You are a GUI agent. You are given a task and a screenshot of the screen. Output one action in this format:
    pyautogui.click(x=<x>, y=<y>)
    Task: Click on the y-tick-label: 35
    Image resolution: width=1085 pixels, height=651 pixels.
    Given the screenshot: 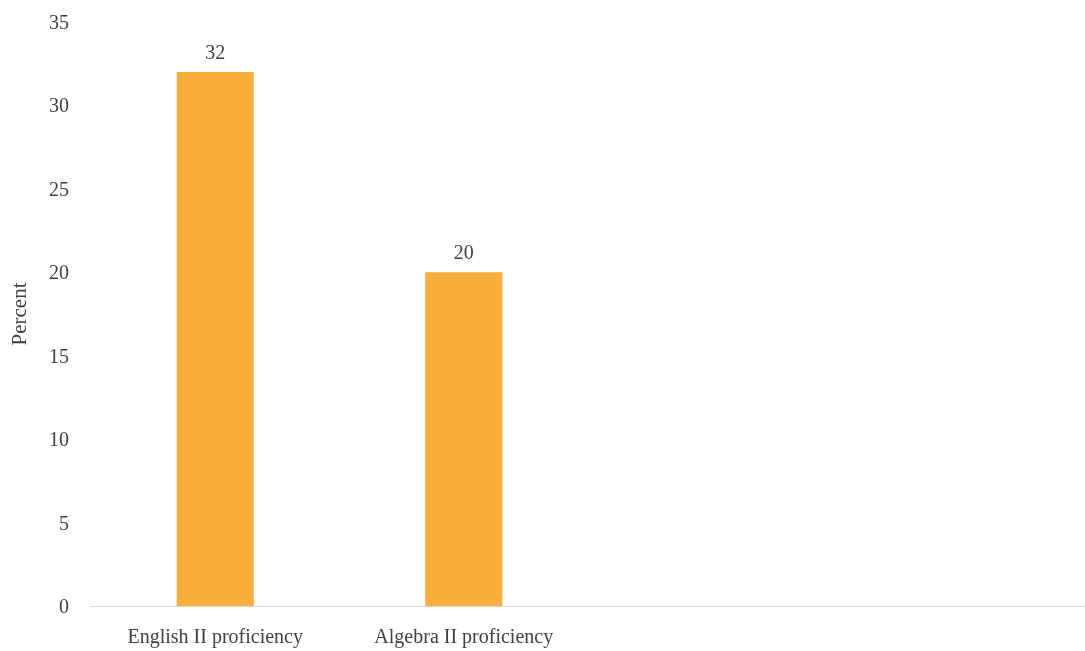 What is the action you would take?
    pyautogui.click(x=59, y=22)
    